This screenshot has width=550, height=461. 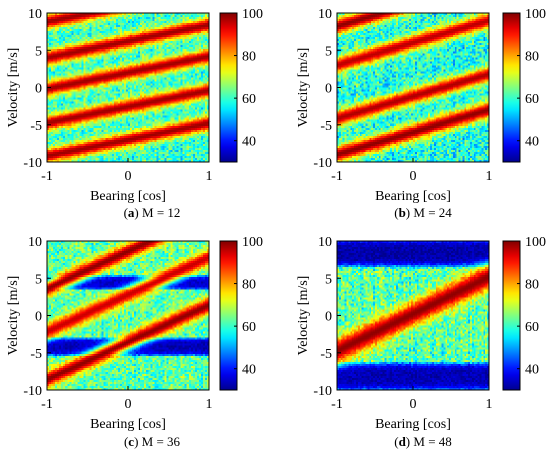 What do you see at coordinates (432, 441) in the screenshot?
I see `panel-caption-text: M = 48` at bounding box center [432, 441].